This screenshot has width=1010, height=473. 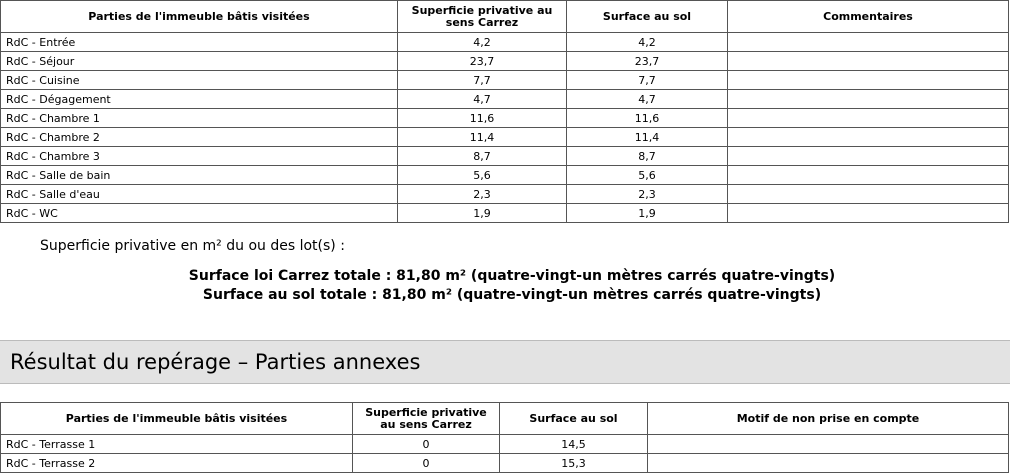 What do you see at coordinates (215, 362) in the screenshot?
I see `section-title: Résultat du repérage – Parties annexes` at bounding box center [215, 362].